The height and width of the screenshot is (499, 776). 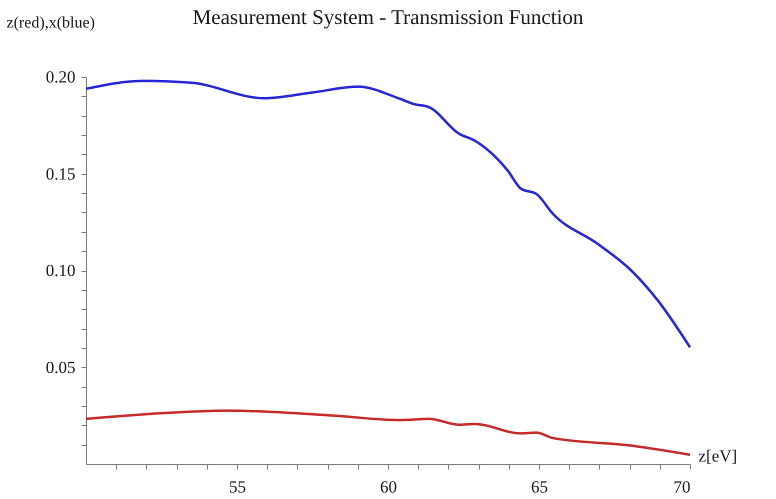 I want to click on chart-title: Measurement System - Transmission Function, so click(x=388, y=17).